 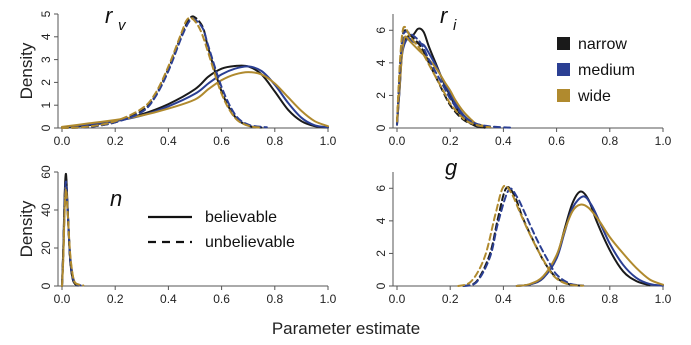 What do you see at coordinates (606, 70) in the screenshot?
I see `legend-label-medium: medium` at bounding box center [606, 70].